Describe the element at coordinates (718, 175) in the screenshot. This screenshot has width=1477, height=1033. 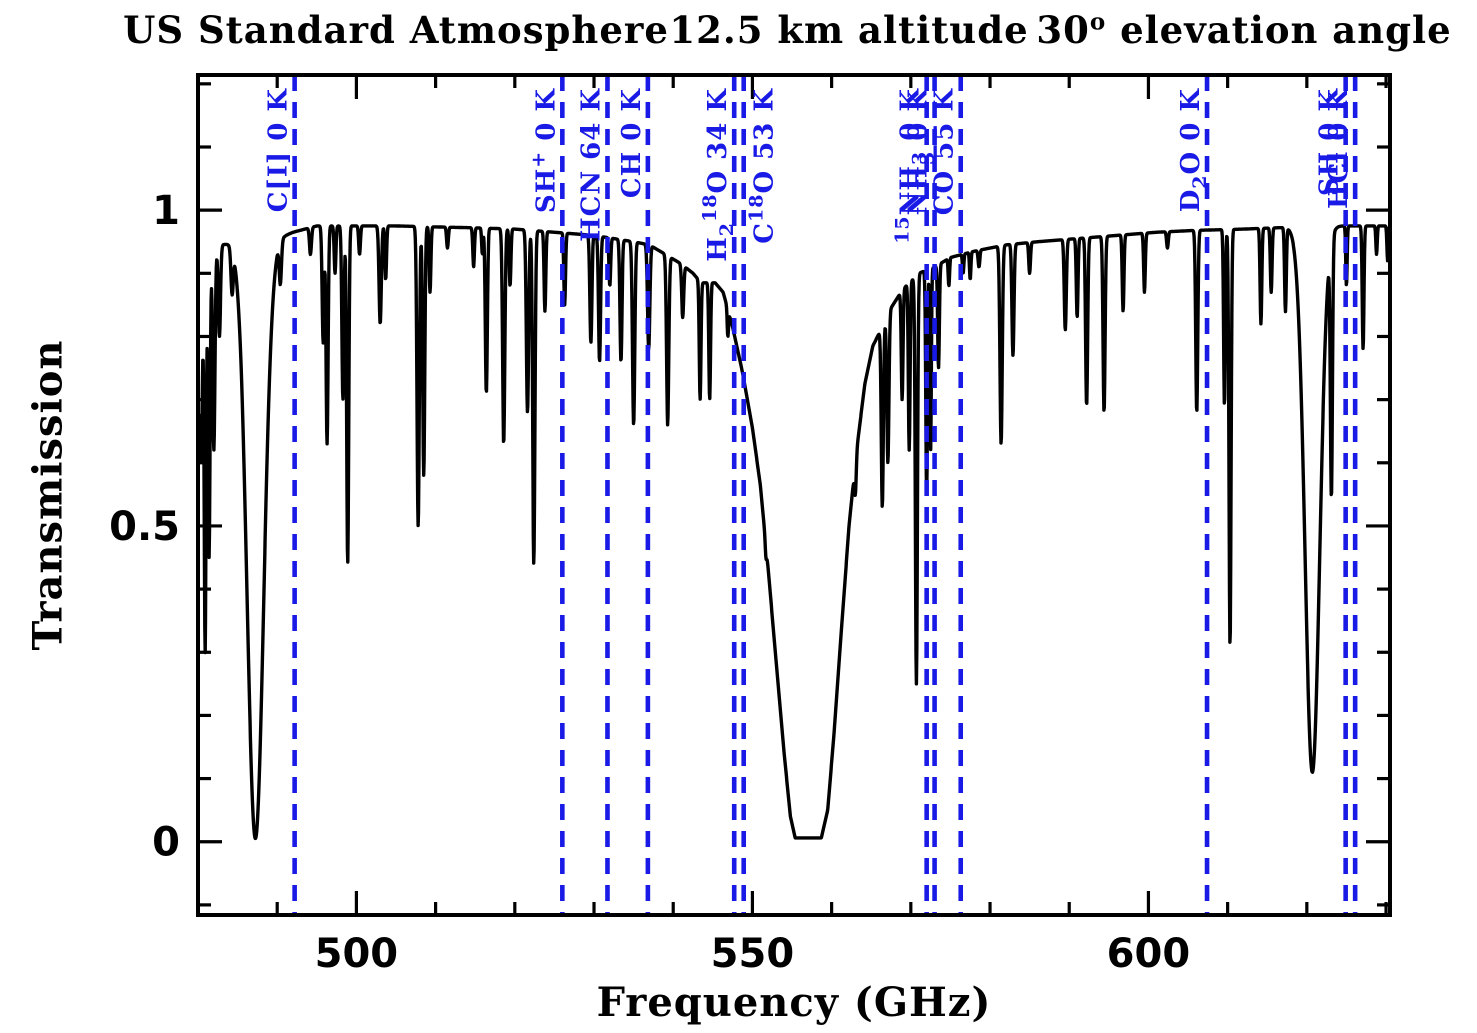
I see `marker-label-h2-18o: H218O 34 K` at that location.